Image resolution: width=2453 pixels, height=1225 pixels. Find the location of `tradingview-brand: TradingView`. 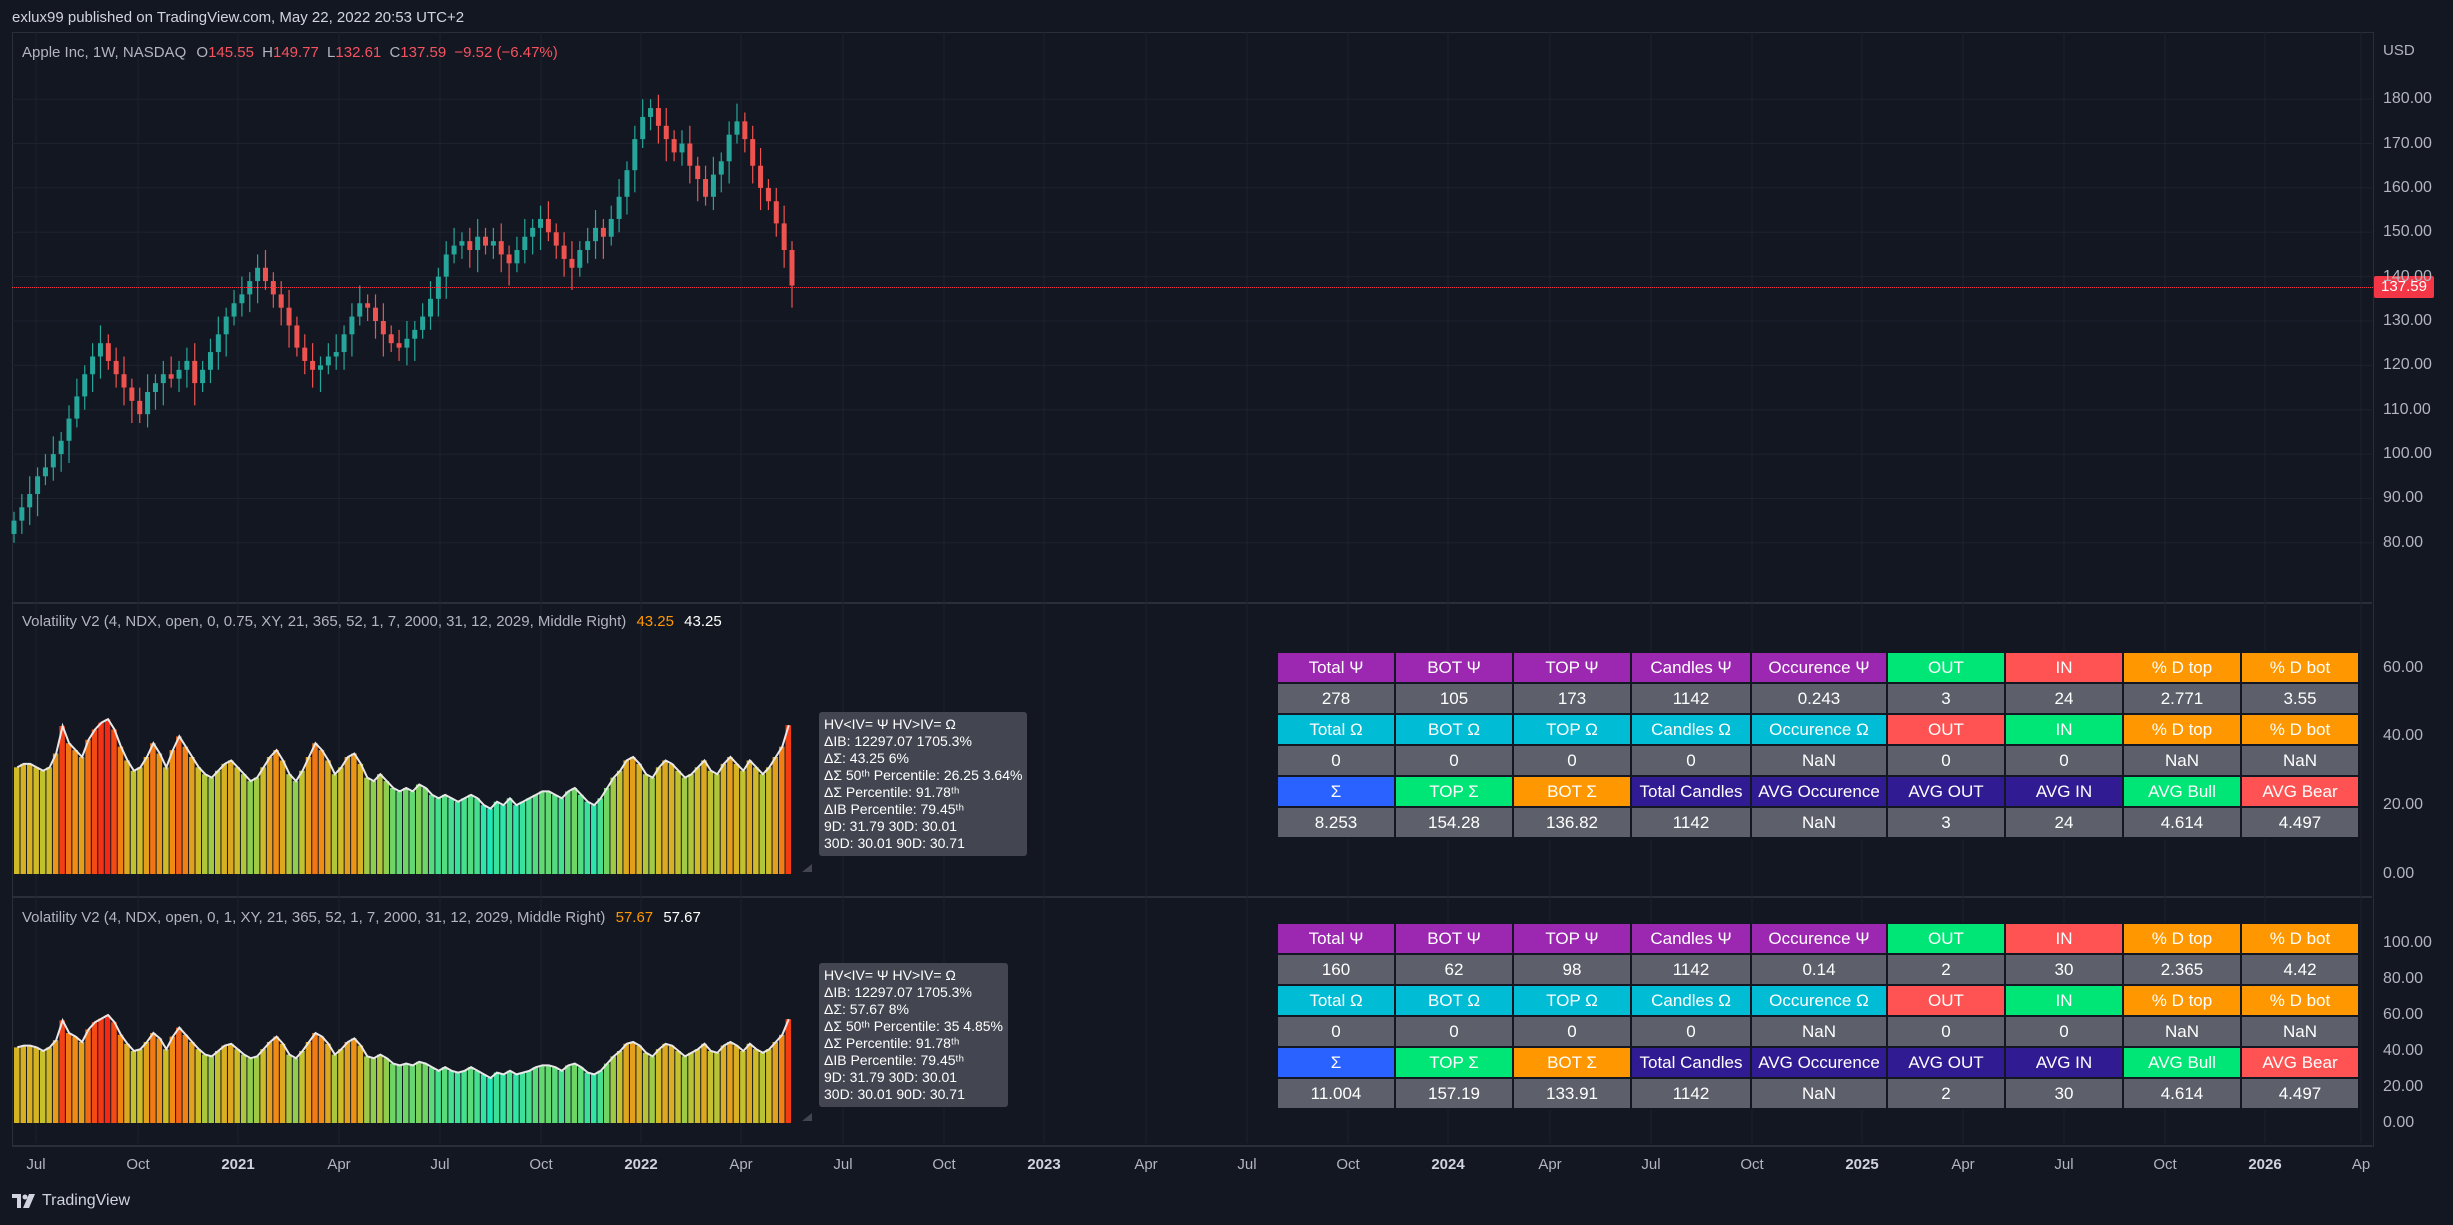

tradingview-brand: TradingView is located at coordinates (86, 1200).